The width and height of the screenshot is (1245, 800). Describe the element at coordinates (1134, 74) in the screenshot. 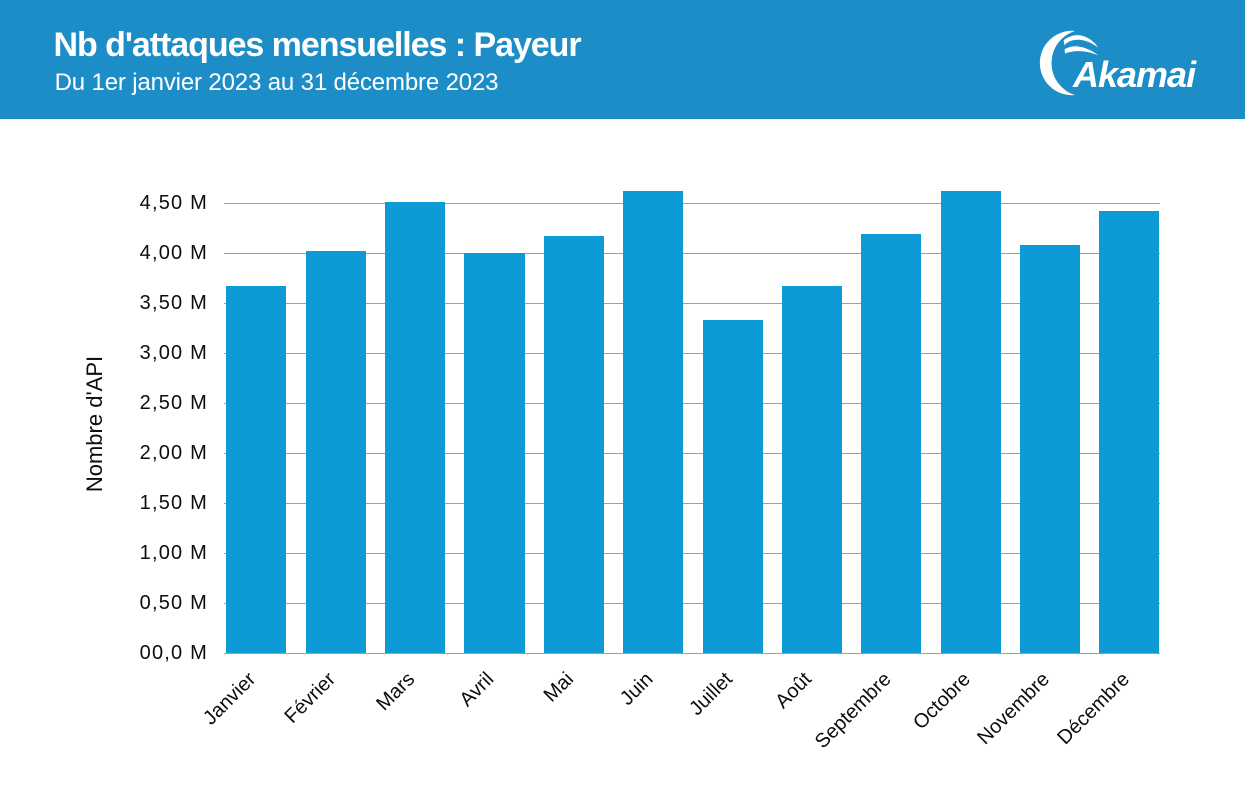

I see `svg-text: Akamai` at that location.